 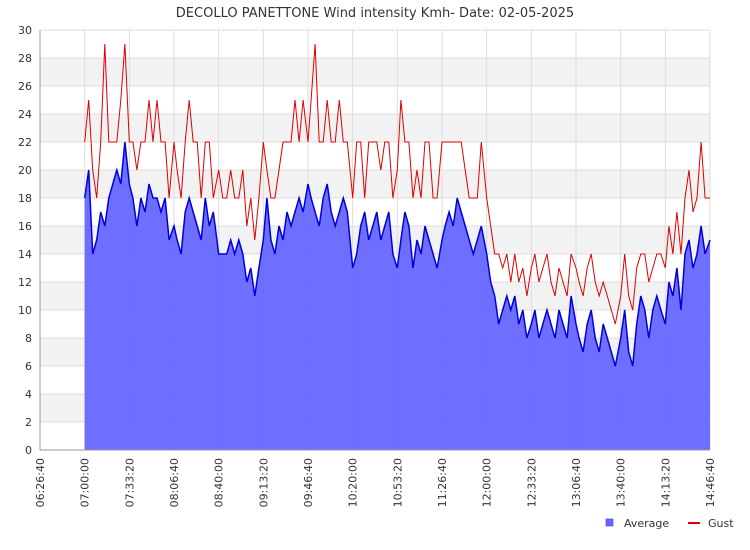 I want to click on y-tick-label: 12, so click(x=25, y=282).